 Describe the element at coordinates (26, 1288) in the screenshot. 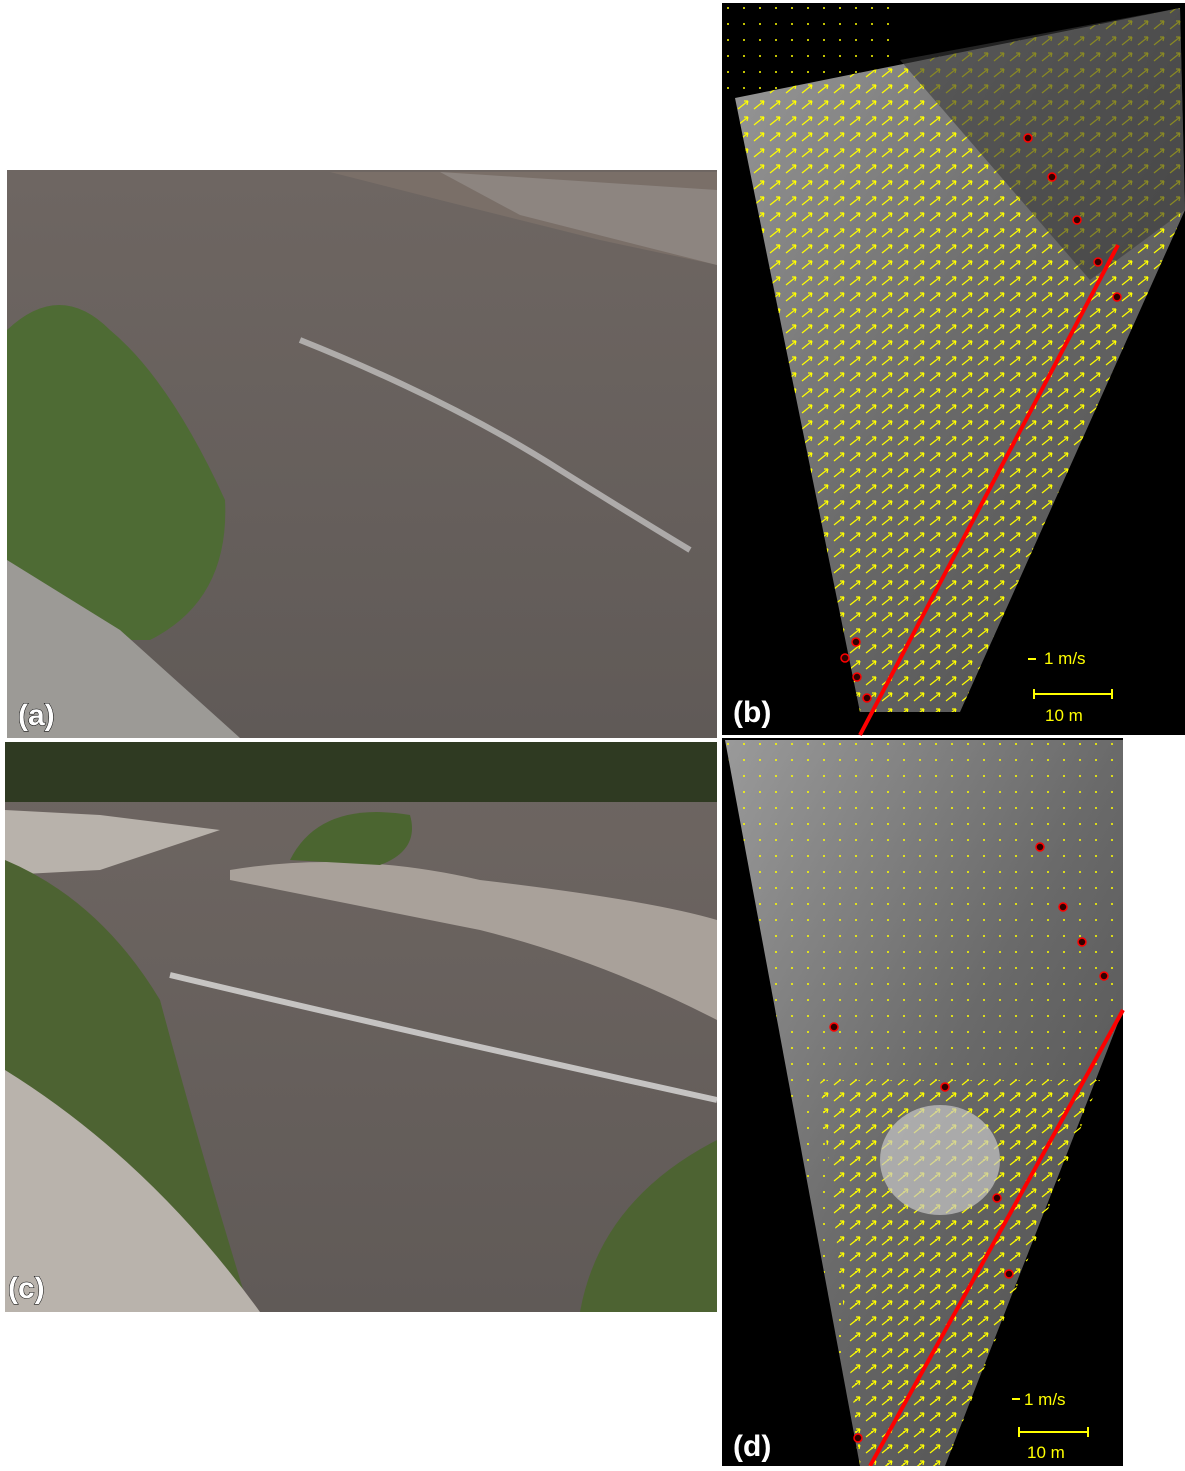

I see `panel-label: (c)` at that location.